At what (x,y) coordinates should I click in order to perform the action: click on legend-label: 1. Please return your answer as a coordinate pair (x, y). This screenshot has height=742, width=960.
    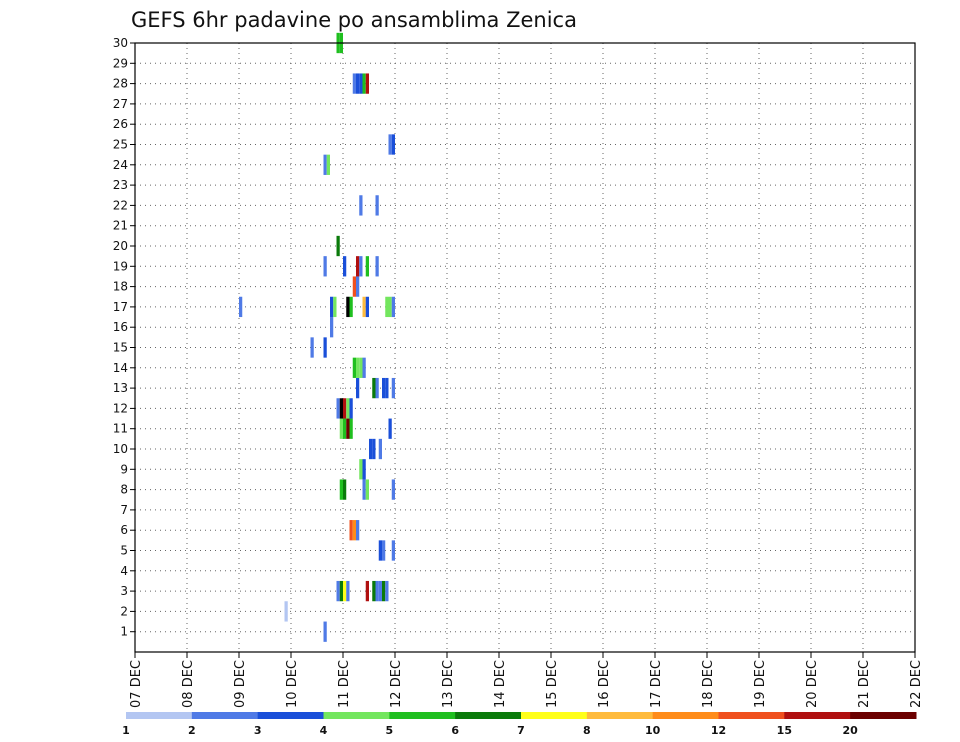
    Looking at the image, I should click on (126, 730).